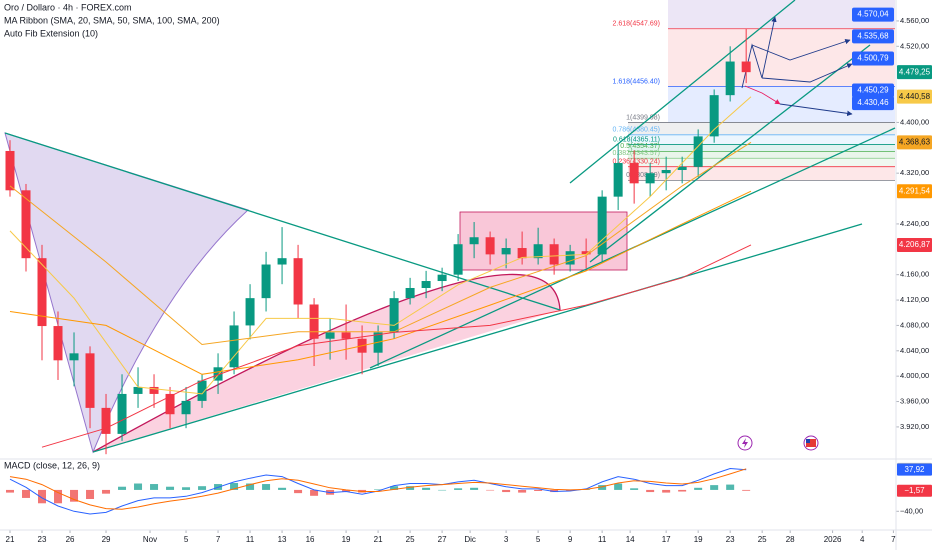 The height and width of the screenshot is (550, 932). Describe the element at coordinates (914, 324) in the screenshot. I see `y-tick-label: 4.080,00` at that location.